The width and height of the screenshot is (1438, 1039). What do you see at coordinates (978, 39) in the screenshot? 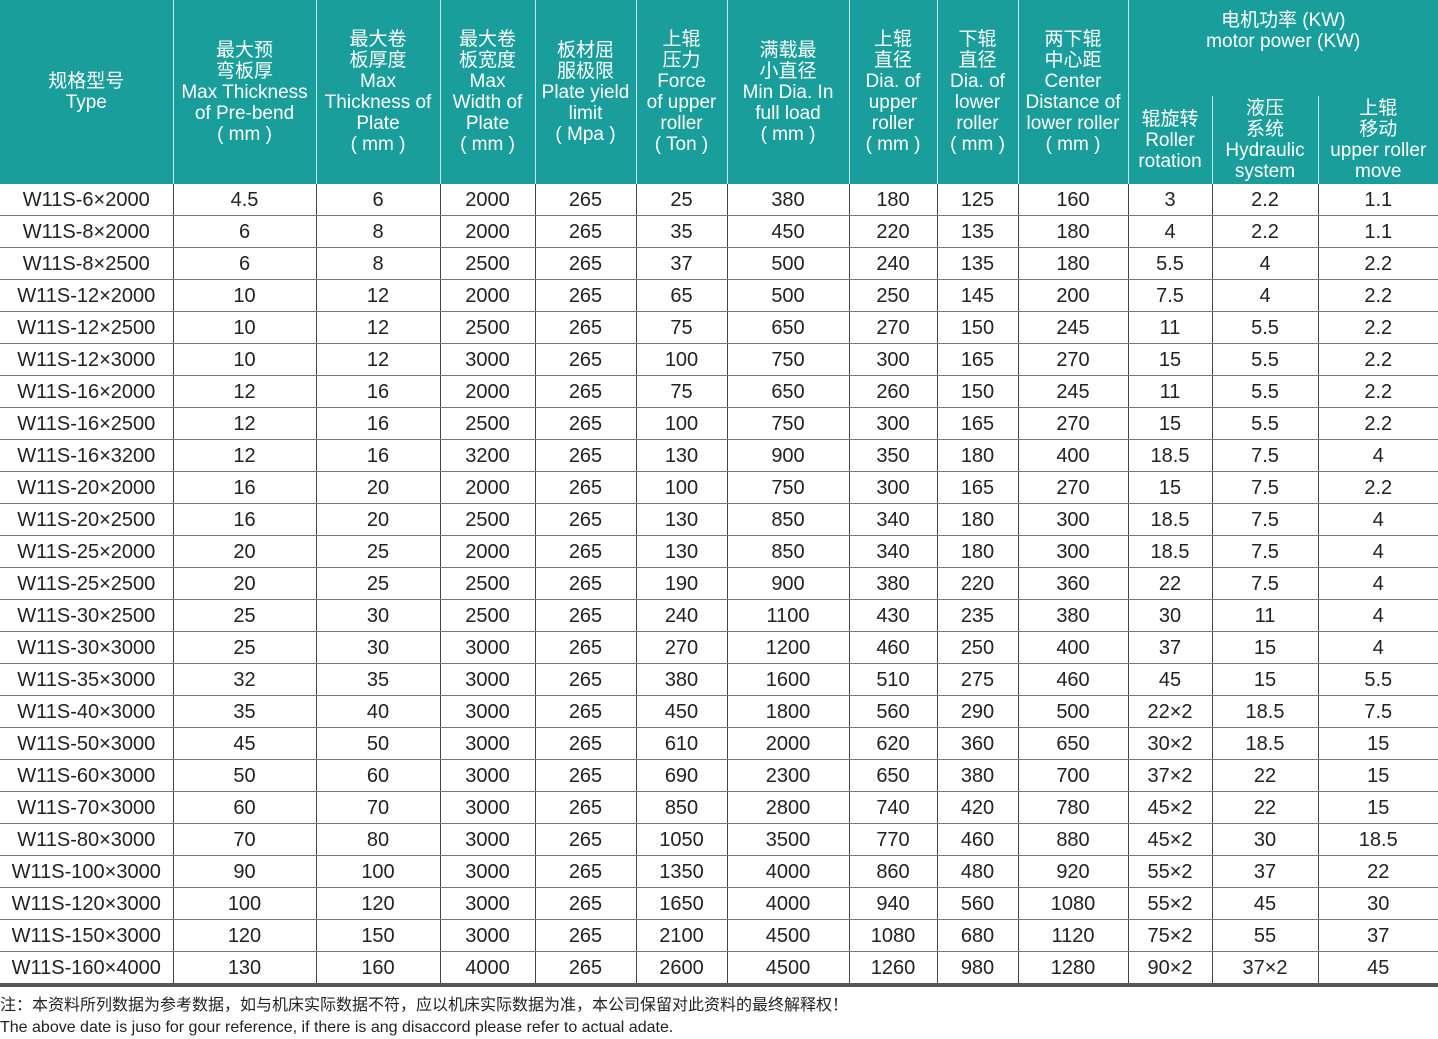
I see `header-line: 下辊` at bounding box center [978, 39].